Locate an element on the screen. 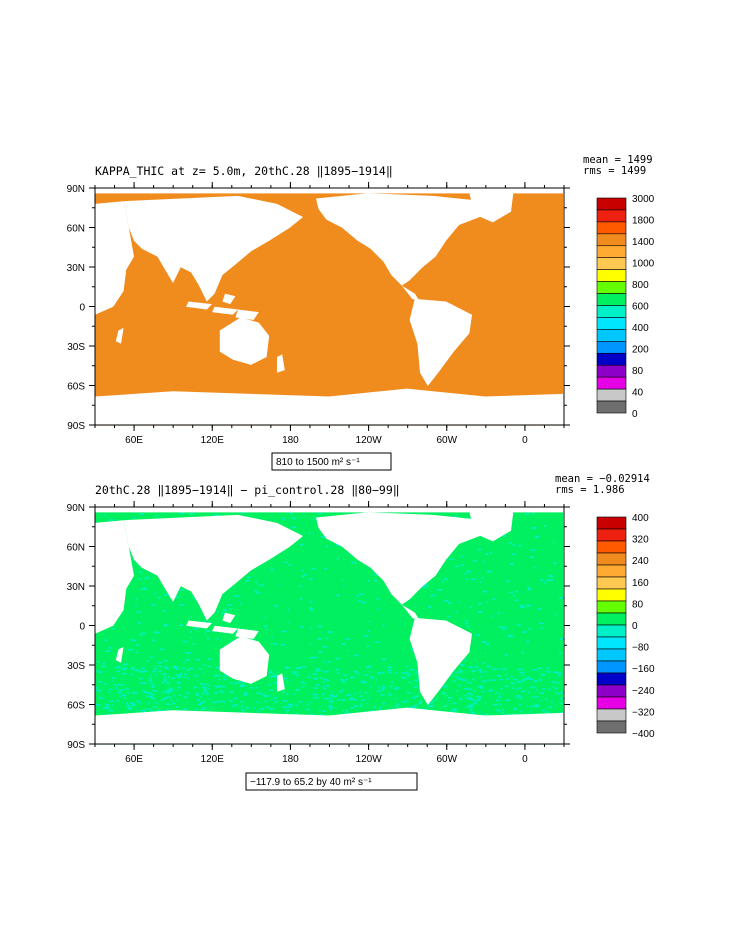 This screenshot has height=945, width=733. panel1-range-box: 810 to 1500 m² s⁻¹ is located at coordinates (331, 461).